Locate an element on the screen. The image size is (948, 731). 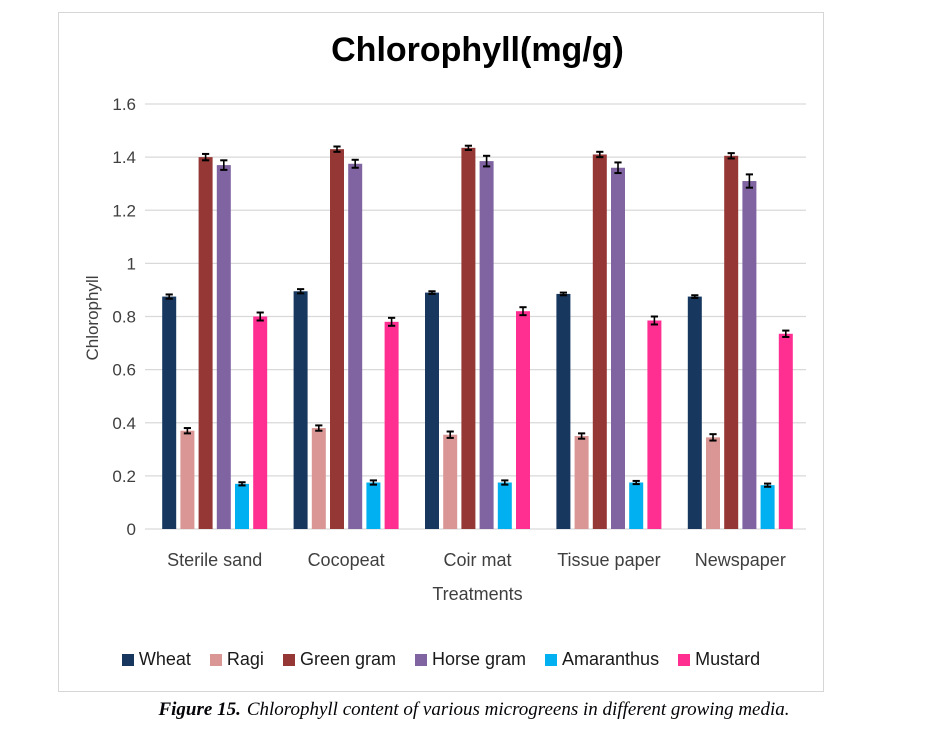
bar-amaranthus-coir-mat is located at coordinates (504, 505).